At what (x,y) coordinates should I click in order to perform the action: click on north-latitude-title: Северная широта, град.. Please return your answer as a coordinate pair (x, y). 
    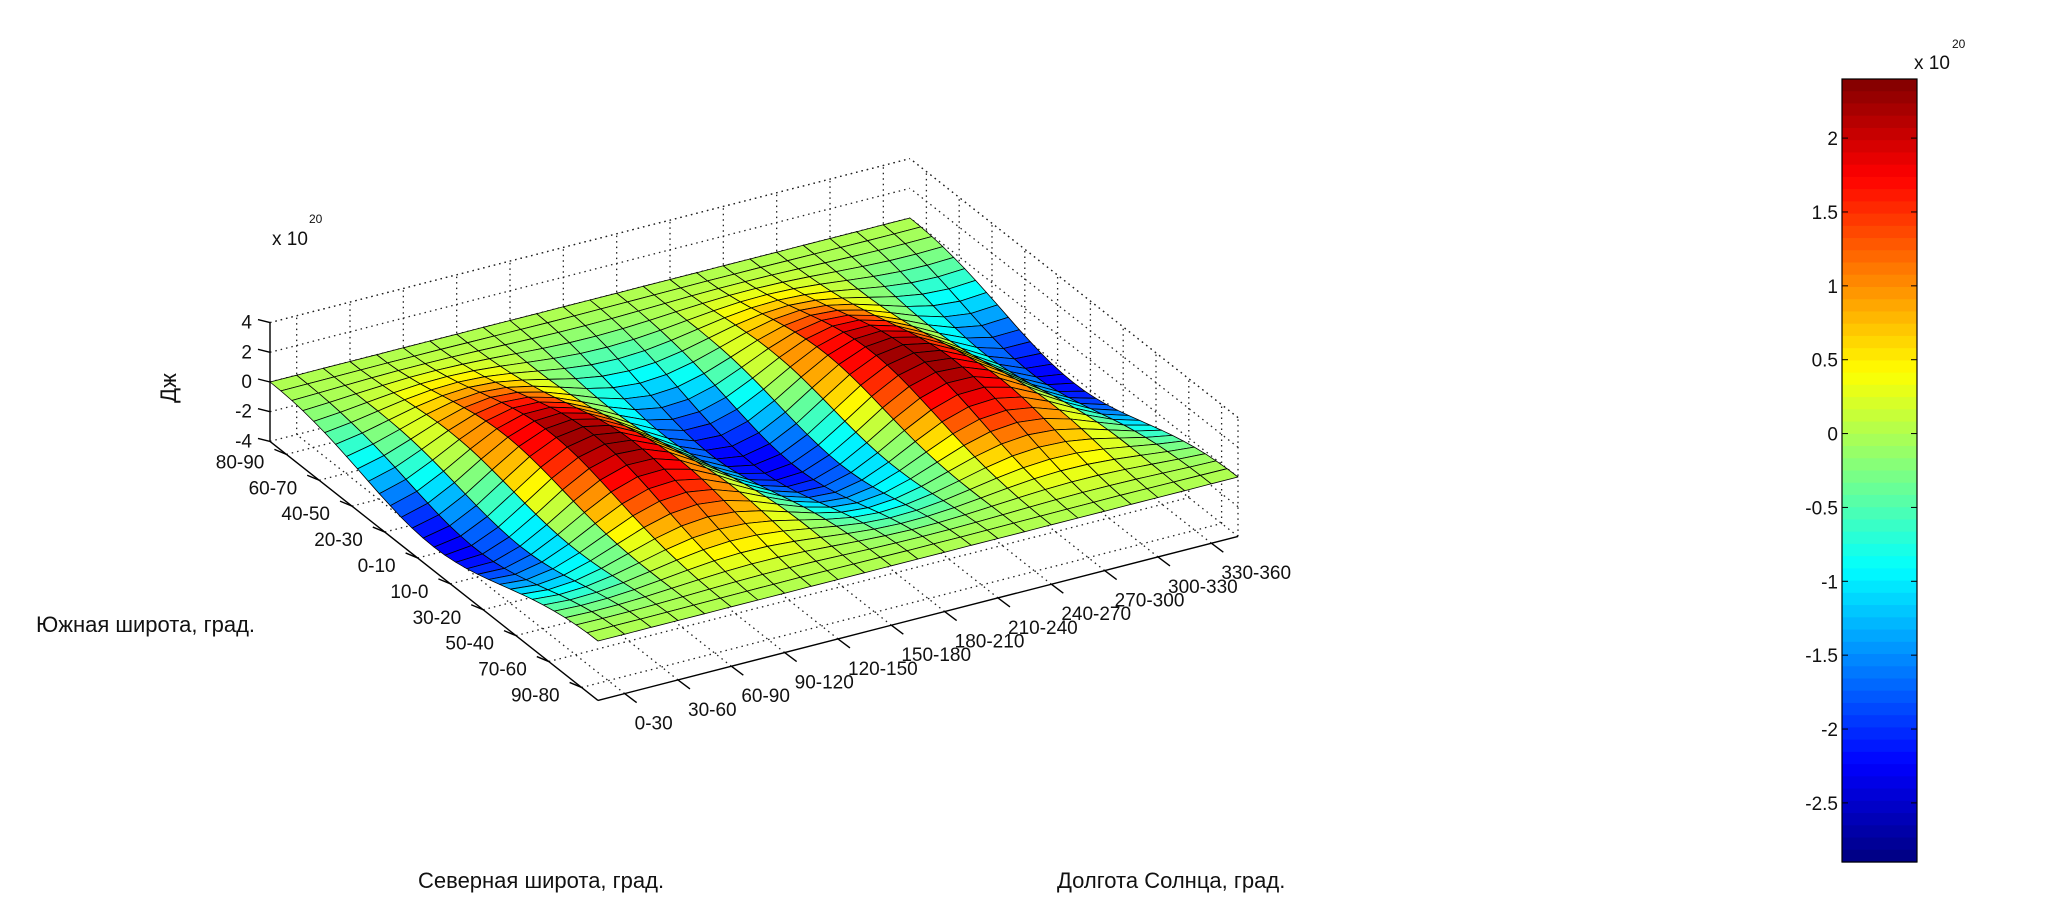
    Looking at the image, I should click on (541, 880).